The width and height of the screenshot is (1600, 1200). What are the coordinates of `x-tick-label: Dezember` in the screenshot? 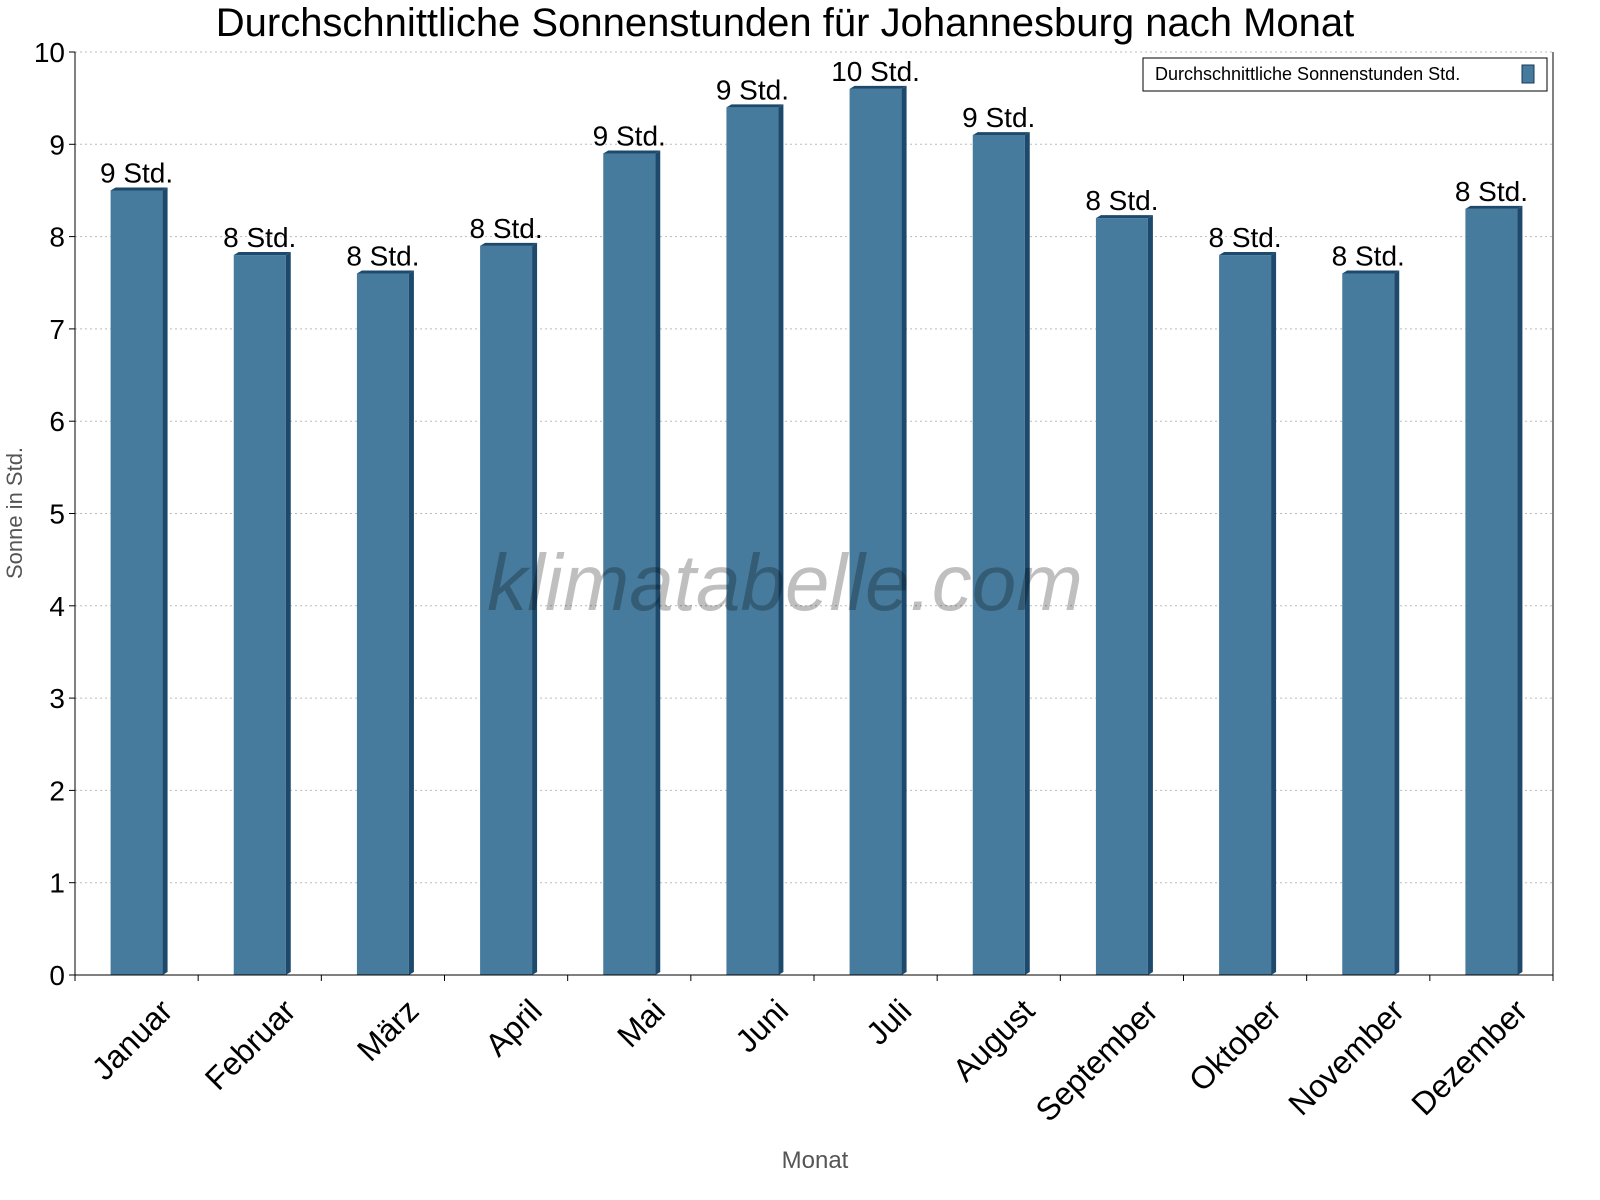 It's located at (1469, 1057).